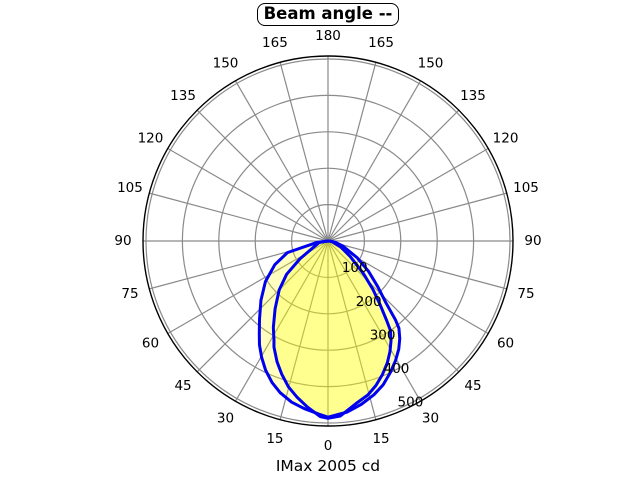 The height and width of the screenshot is (480, 640). Describe the element at coordinates (328, 466) in the screenshot. I see `imax-annotation: IMax 2005 cd` at that location.